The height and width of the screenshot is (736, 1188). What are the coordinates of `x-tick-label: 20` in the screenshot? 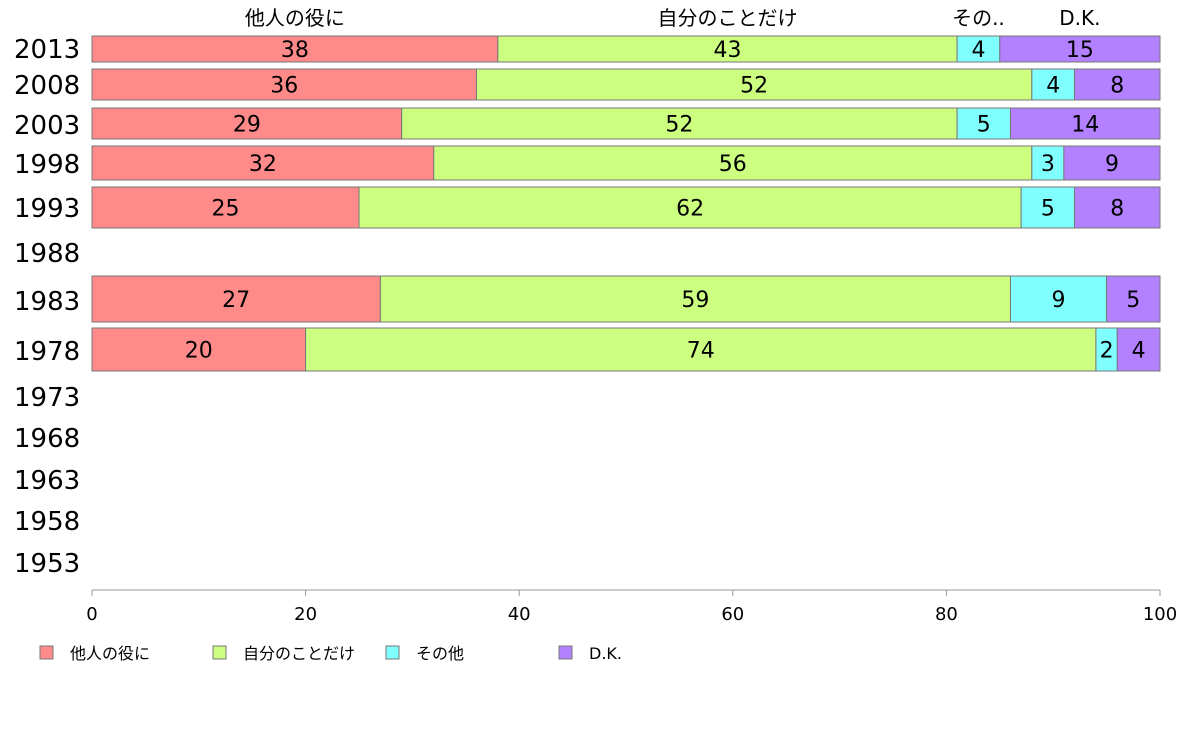 It's located at (305, 614).